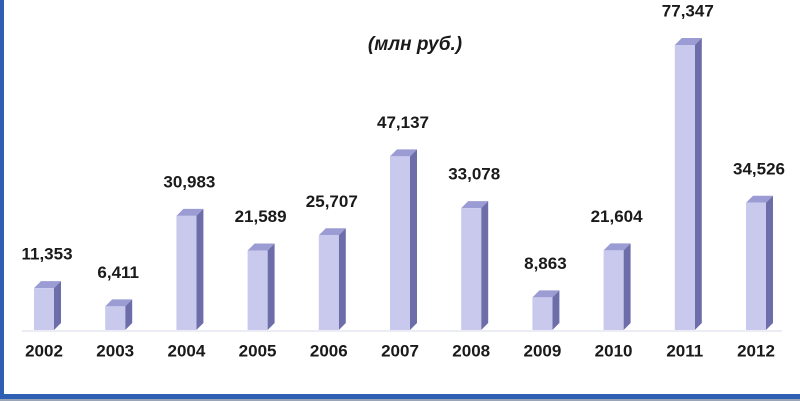 Image resolution: width=800 pixels, height=401 pixels. Describe the element at coordinates (542, 350) in the screenshot. I see `x-tick-label: 2009` at that location.